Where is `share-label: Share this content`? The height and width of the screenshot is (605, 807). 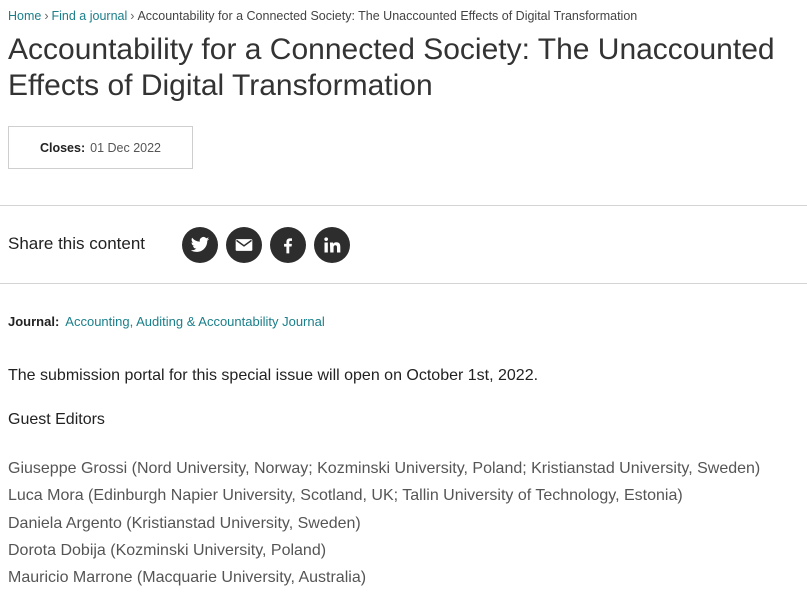
share-label: Share this content is located at coordinates (77, 243).